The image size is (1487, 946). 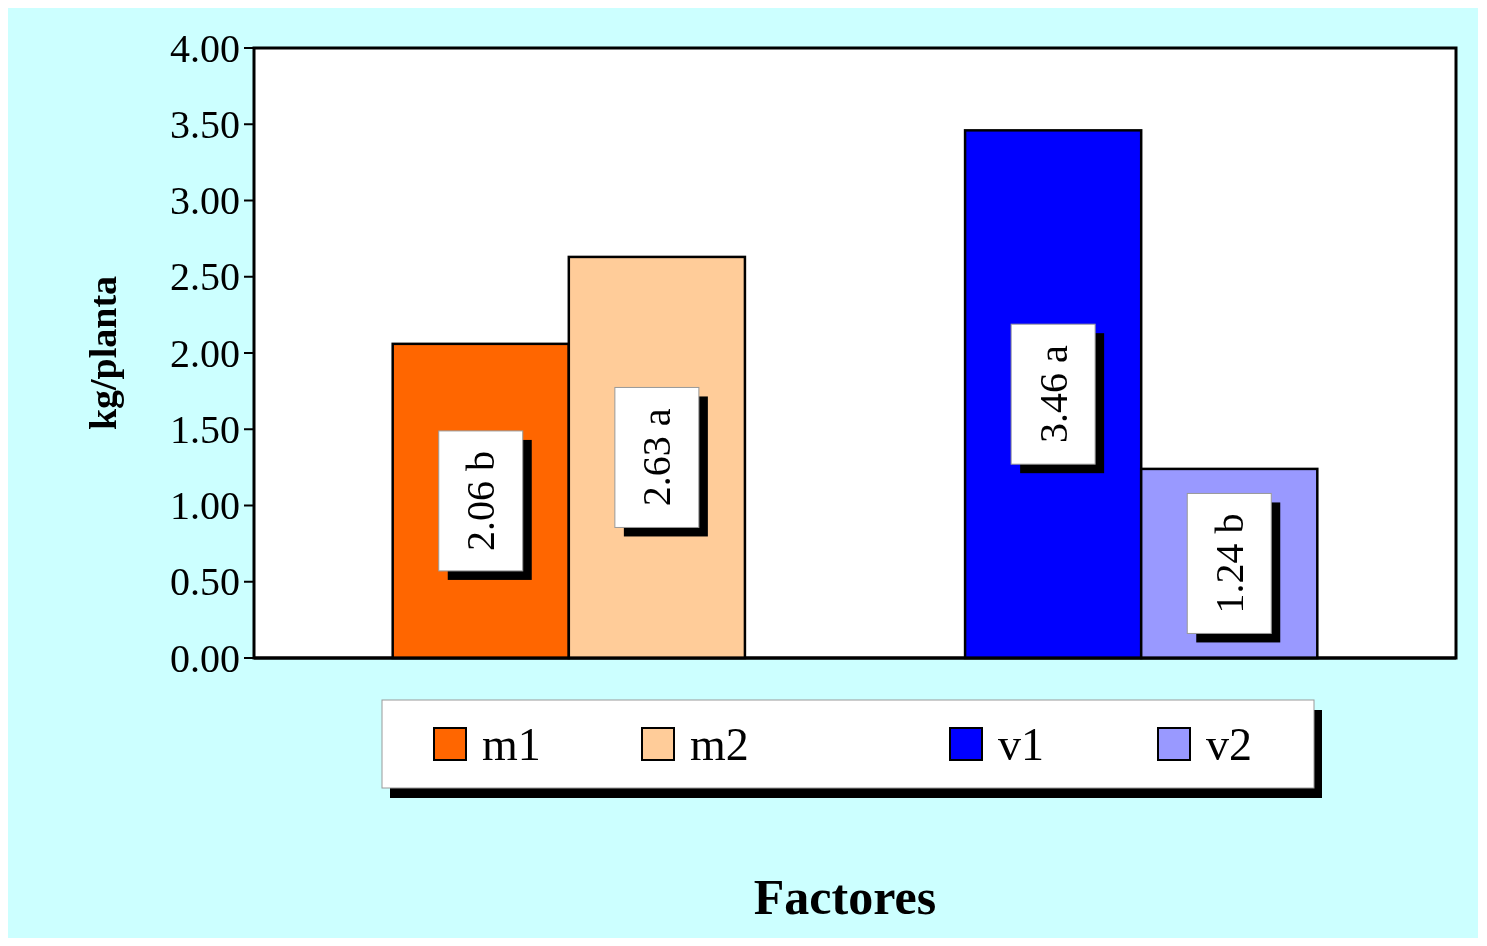 I want to click on legend-label: v2, so click(x=1229, y=744).